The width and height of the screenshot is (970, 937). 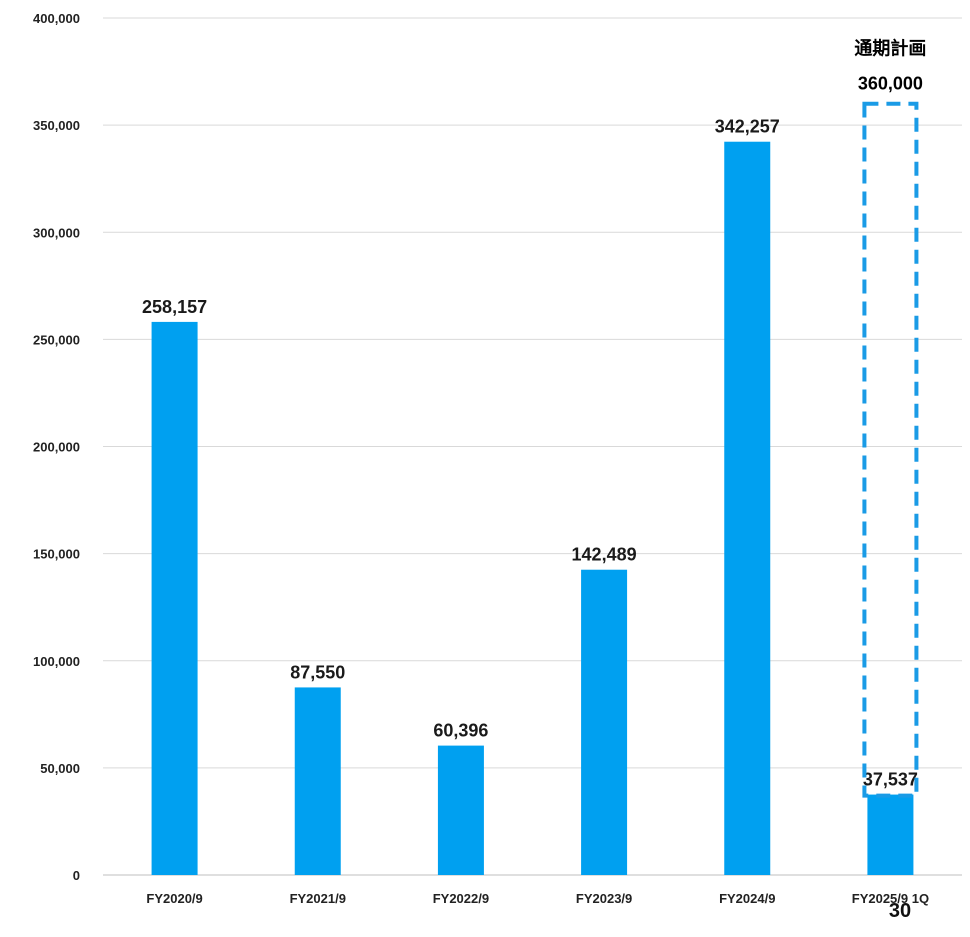 What do you see at coordinates (56, 447) in the screenshot?
I see `y-tick-label: 200,000` at bounding box center [56, 447].